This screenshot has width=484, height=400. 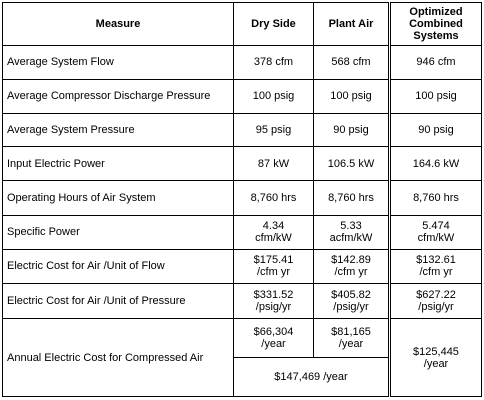 I want to click on value-line1: $627.22, so click(x=436, y=295).